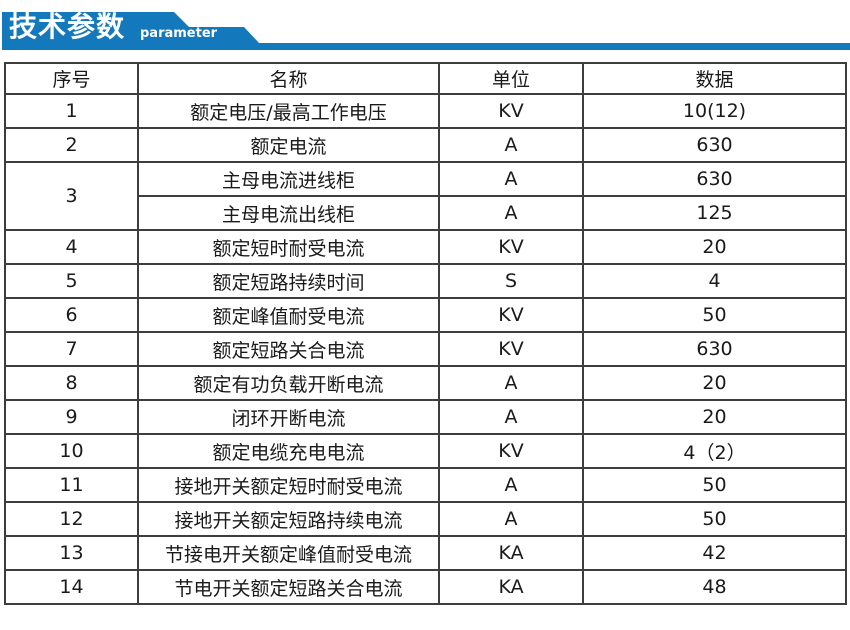  What do you see at coordinates (288, 485) in the screenshot?
I see `cell-name: 接地开关额定短时耐受电流` at bounding box center [288, 485].